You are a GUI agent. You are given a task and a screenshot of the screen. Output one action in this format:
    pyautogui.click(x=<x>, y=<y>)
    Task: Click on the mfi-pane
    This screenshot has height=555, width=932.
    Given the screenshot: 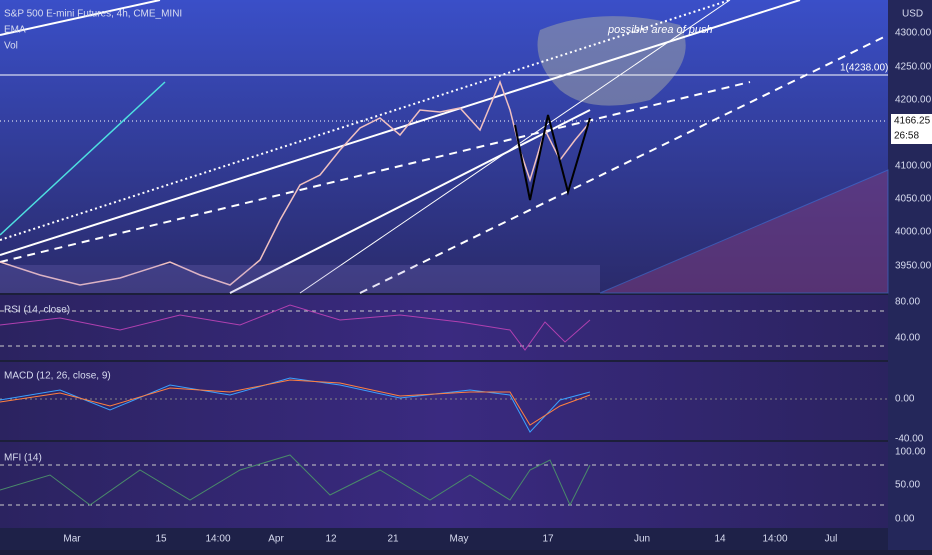 What is the action you would take?
    pyautogui.click(x=444, y=485)
    